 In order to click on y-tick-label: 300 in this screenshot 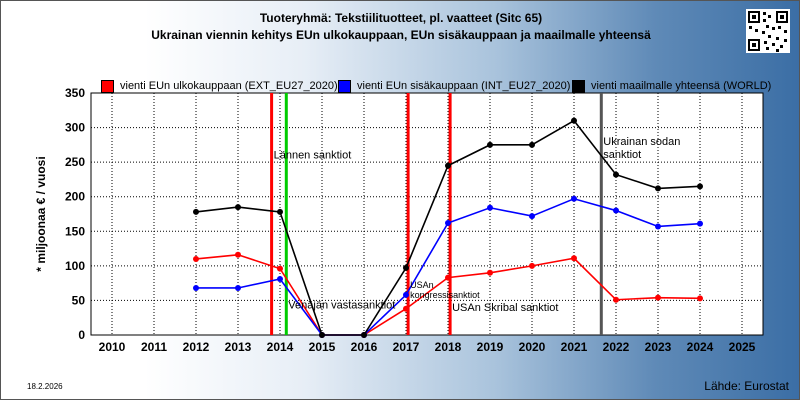, I will do `click(75, 128)`.